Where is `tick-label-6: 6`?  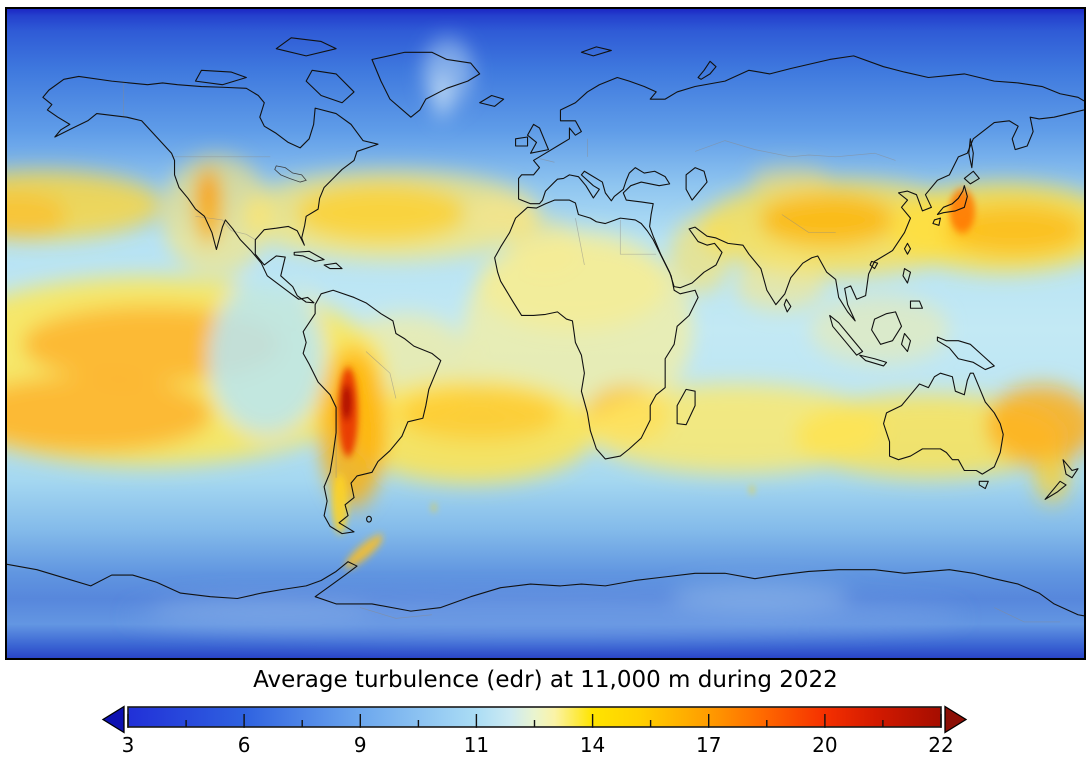 tick-label-6: 6 is located at coordinates (244, 745).